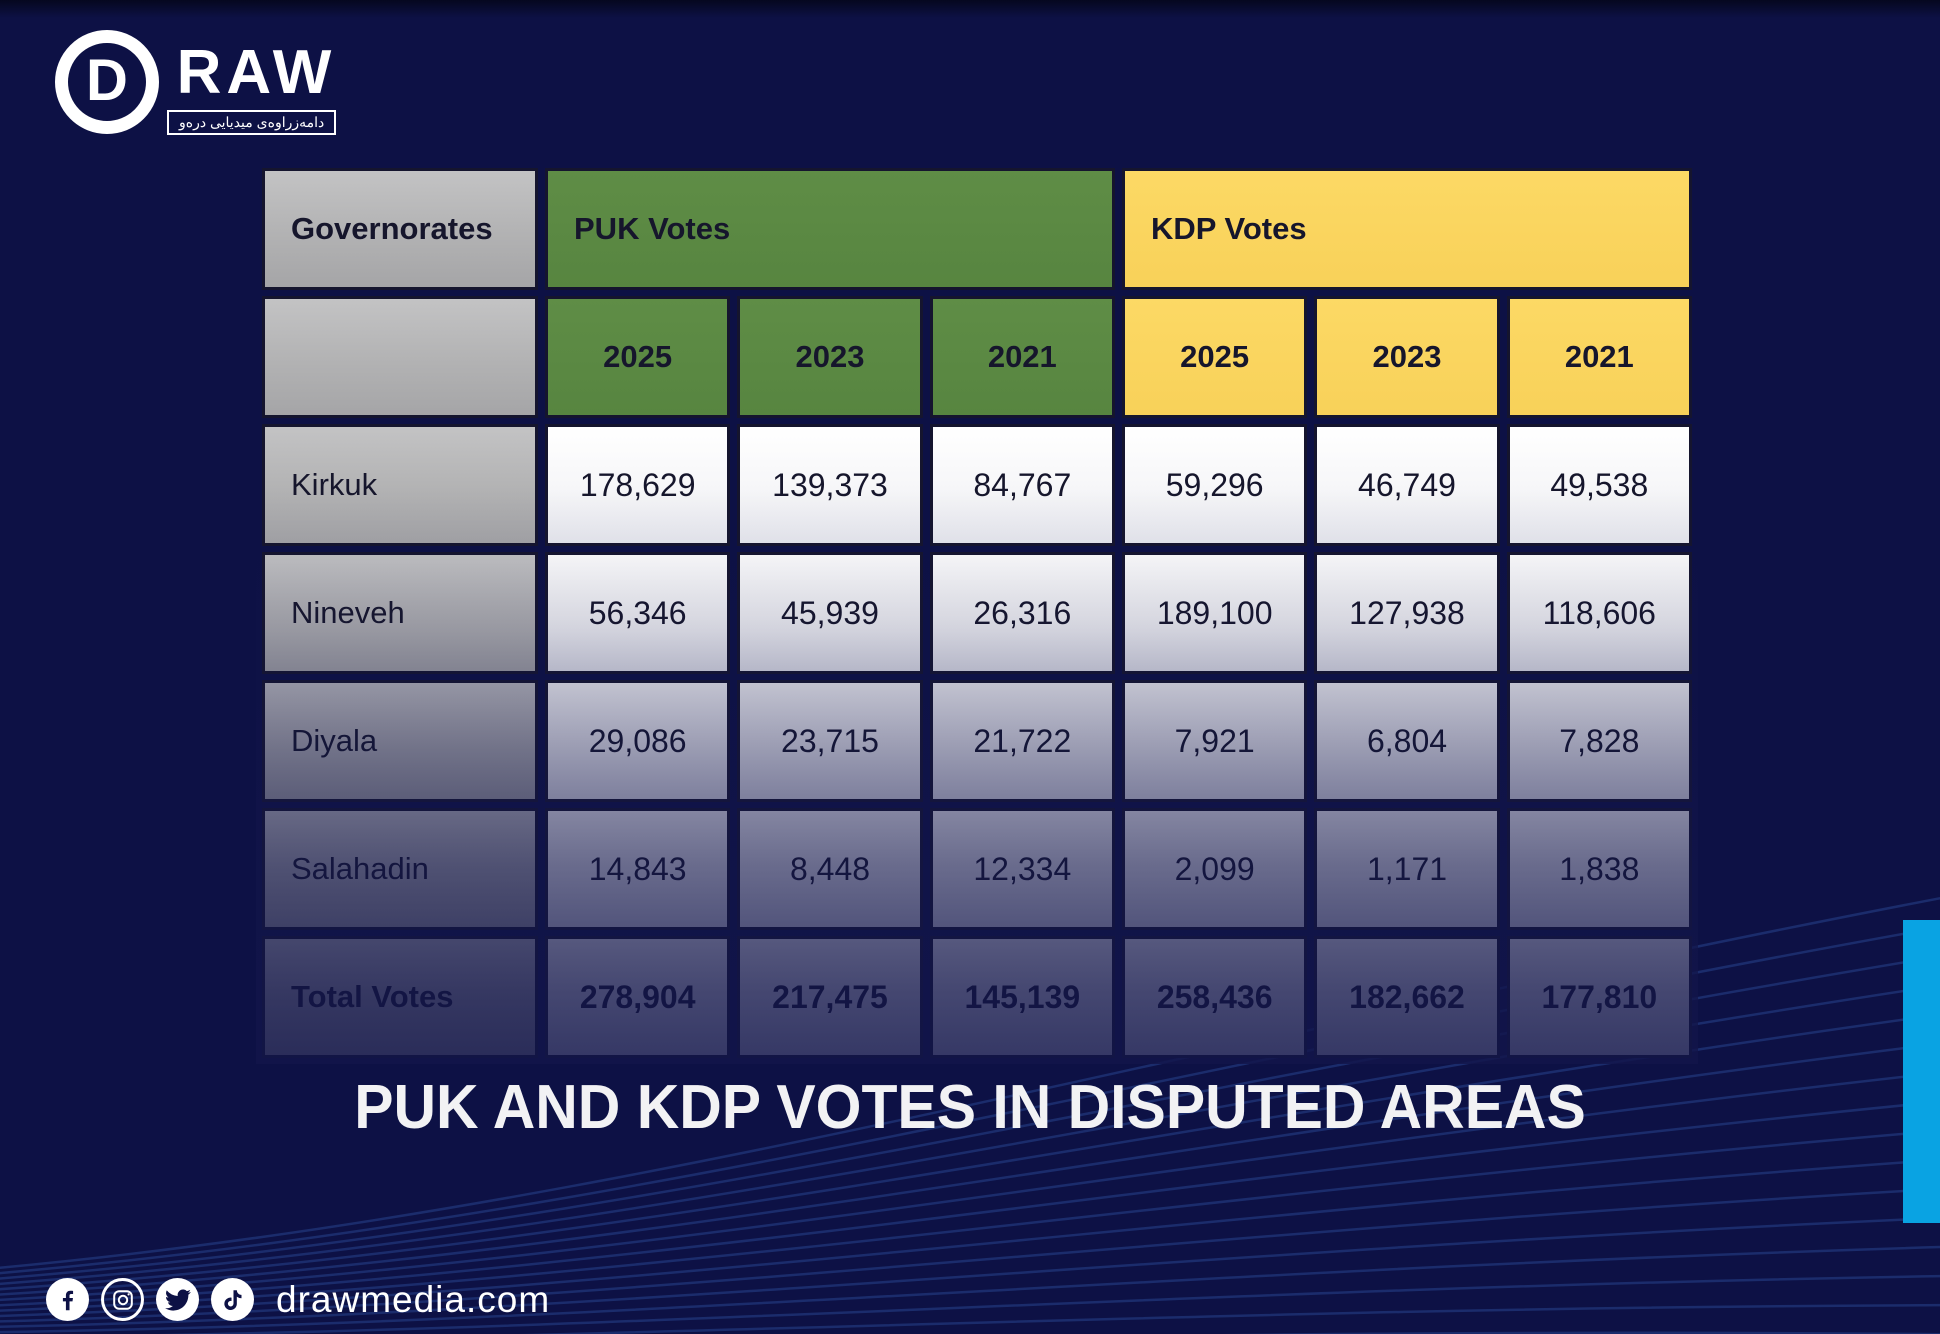 The height and width of the screenshot is (1334, 1940). I want to click on row-label-kirkuk: Kirkuk, so click(400, 485).